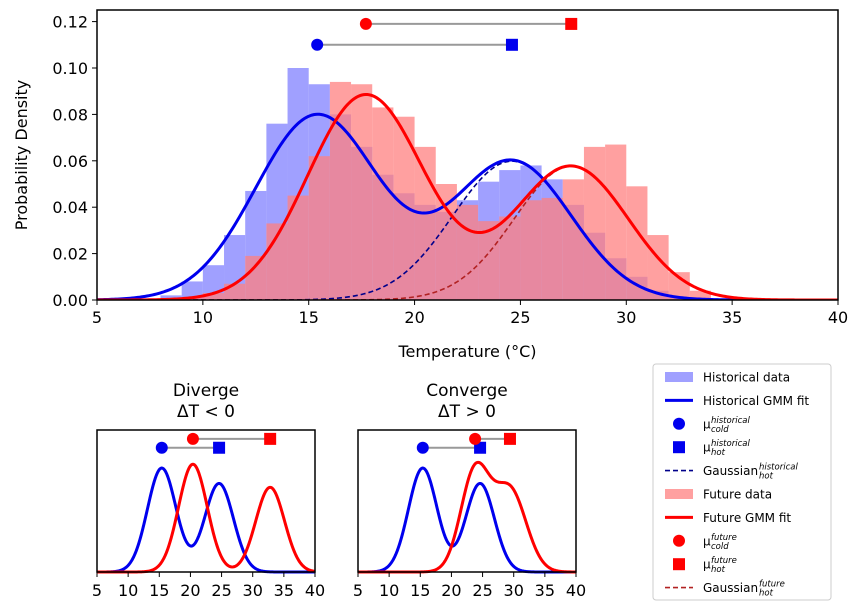 This screenshot has height=606, width=857. Describe the element at coordinates (466, 351) in the screenshot. I see `x-axis-label: Temperature (°C)` at that location.